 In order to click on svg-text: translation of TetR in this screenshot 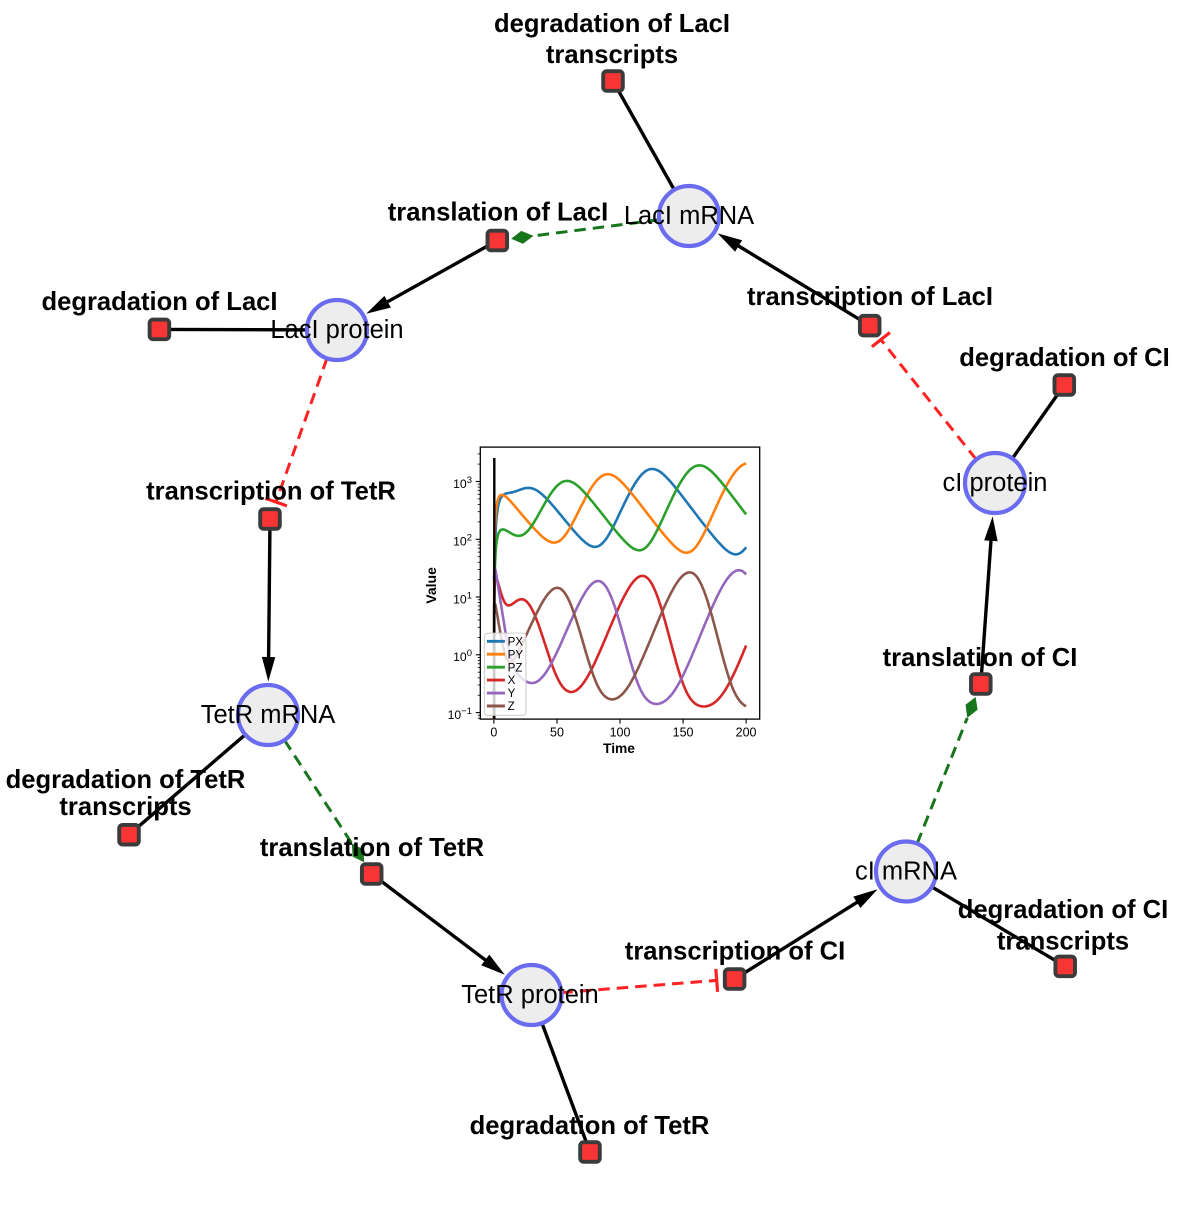, I will do `click(372, 848)`.